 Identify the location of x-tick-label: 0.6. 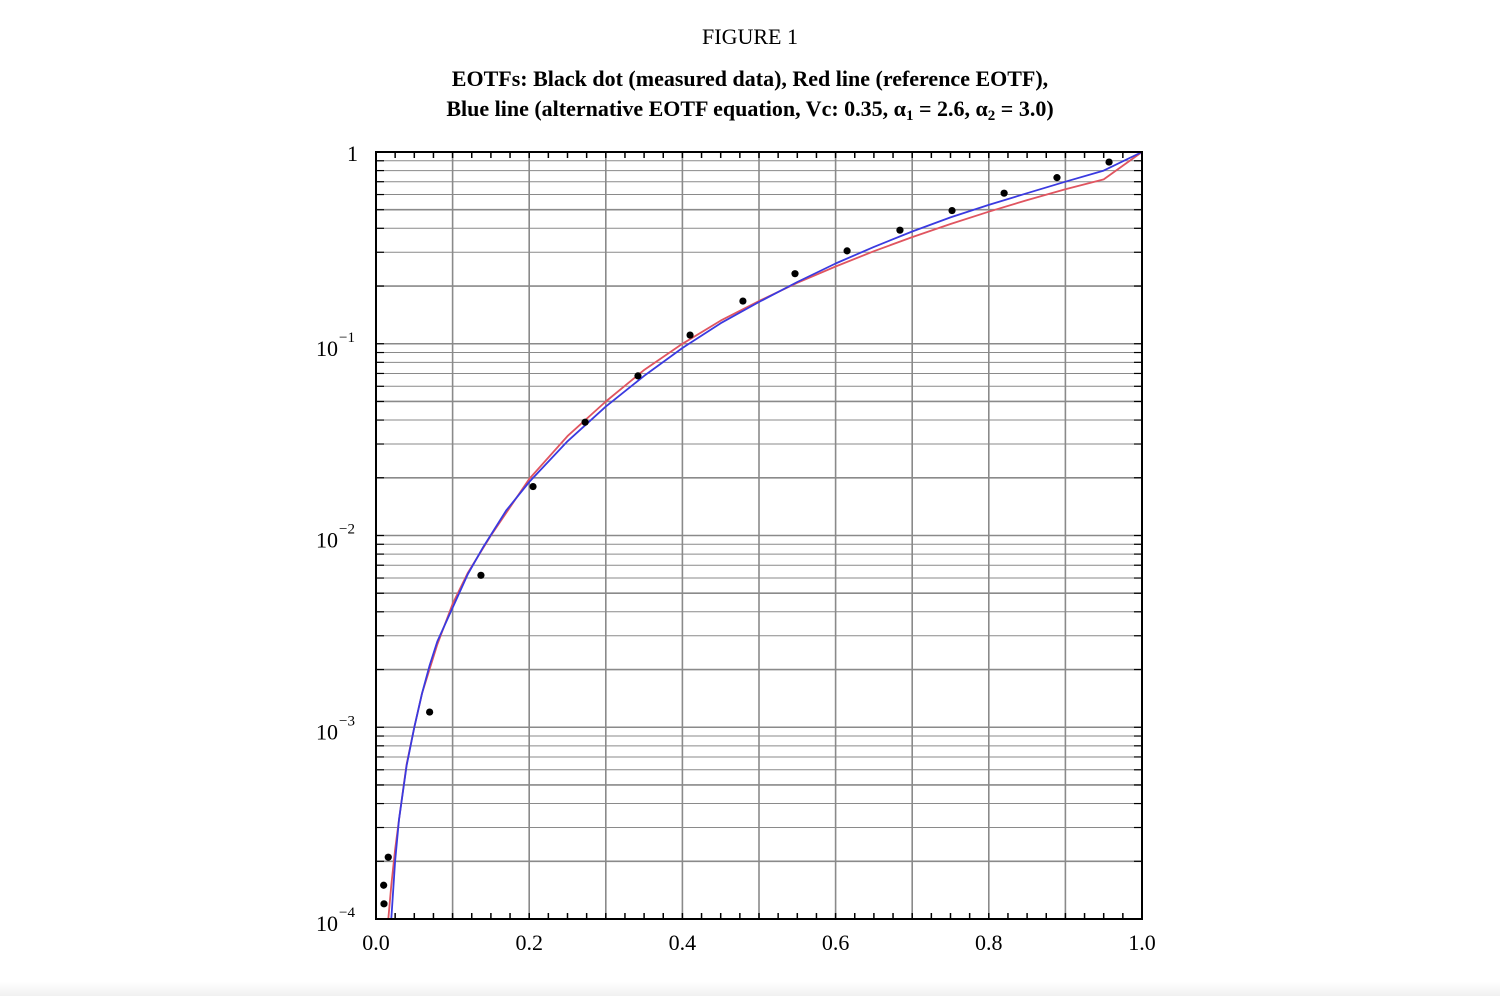
(836, 942).